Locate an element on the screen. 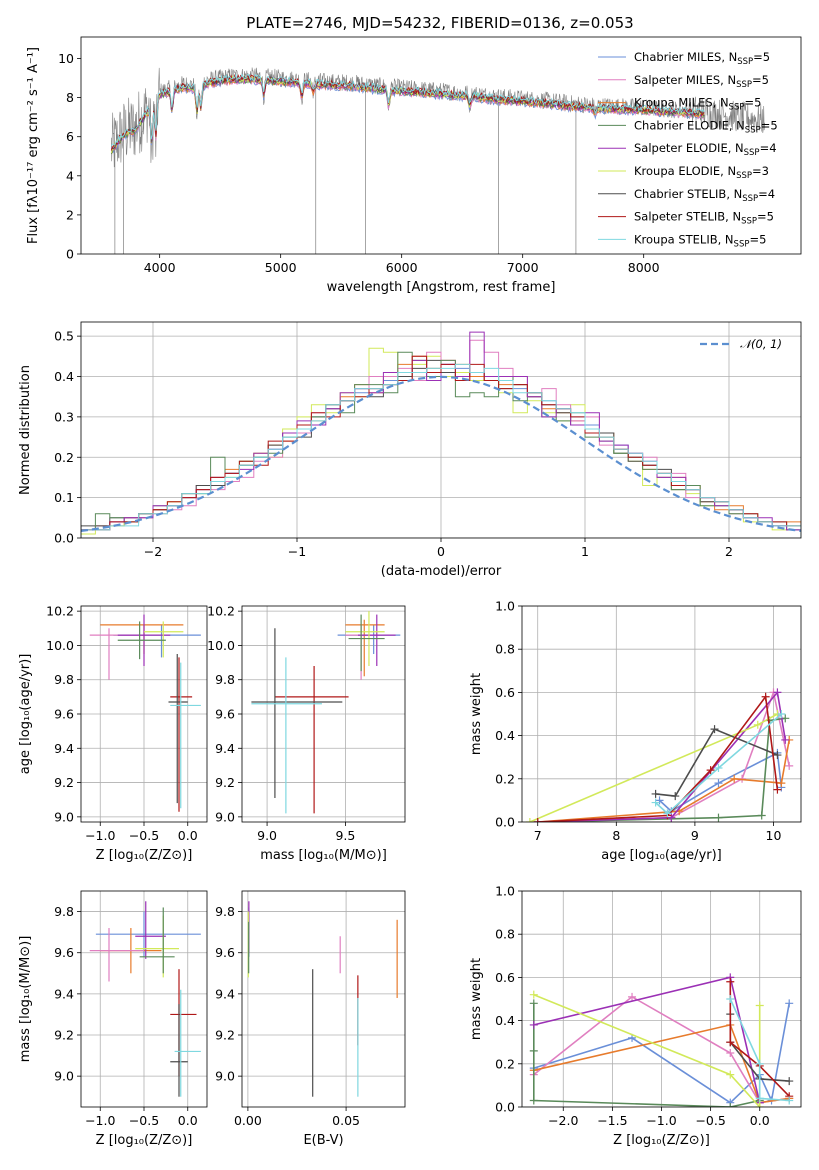 Image resolution: width=819 pixels, height=1170 pixels. y-axis-label: age [log₁₀(age/yr)] is located at coordinates (25, 714).